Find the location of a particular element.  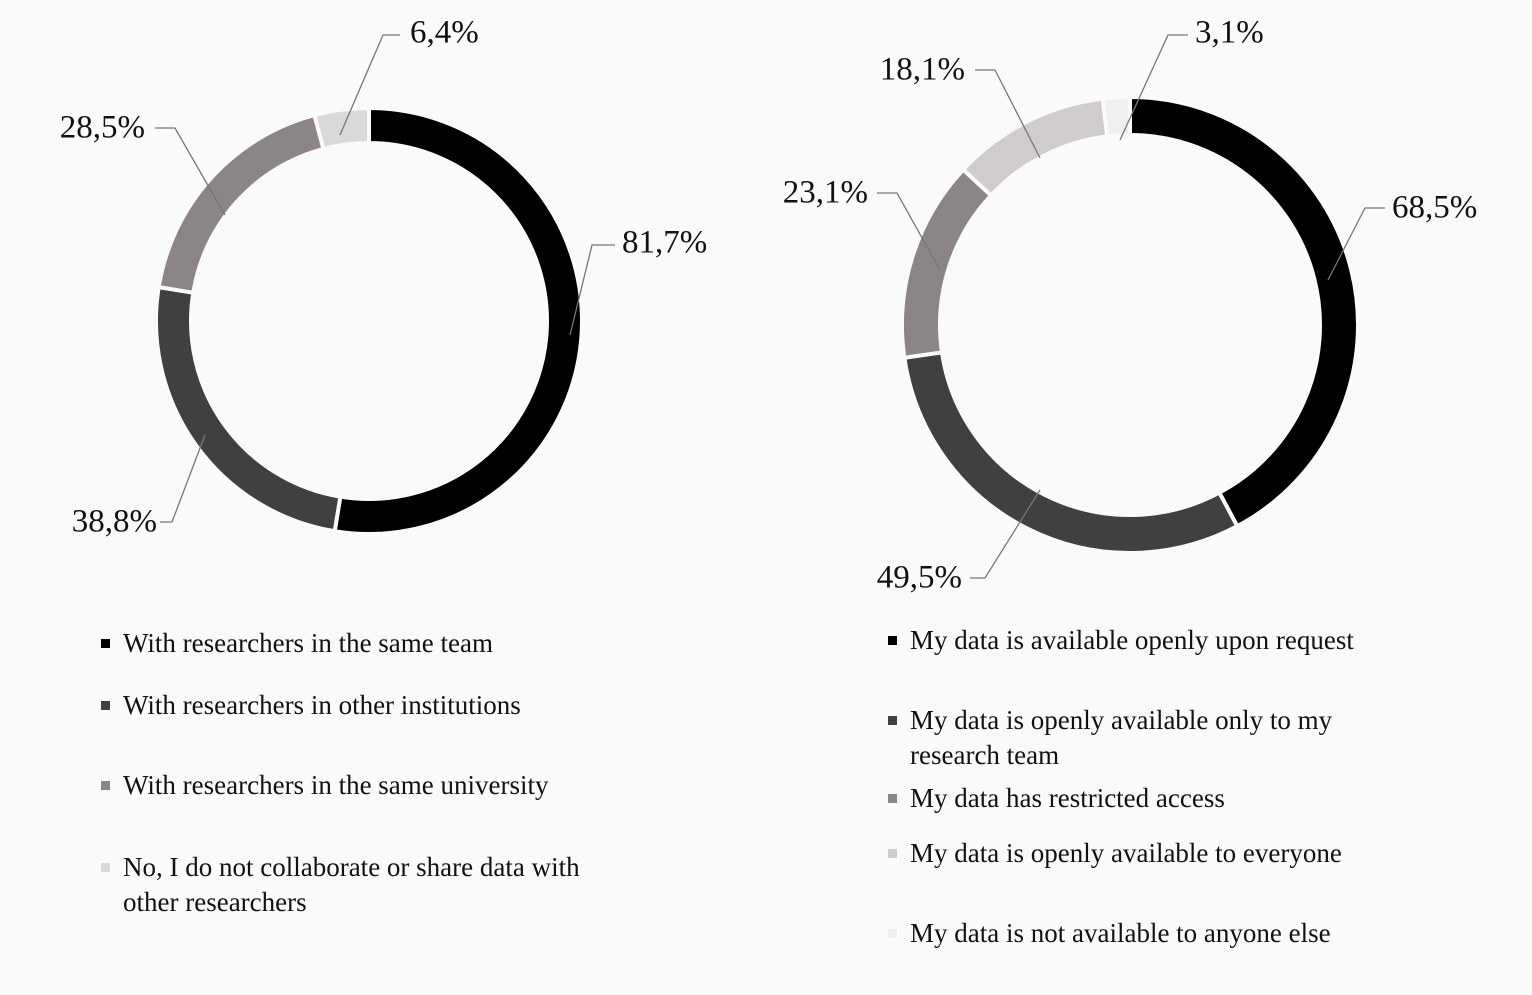

legend-entry: With researchers in the same university is located at coordinates (347, 785).